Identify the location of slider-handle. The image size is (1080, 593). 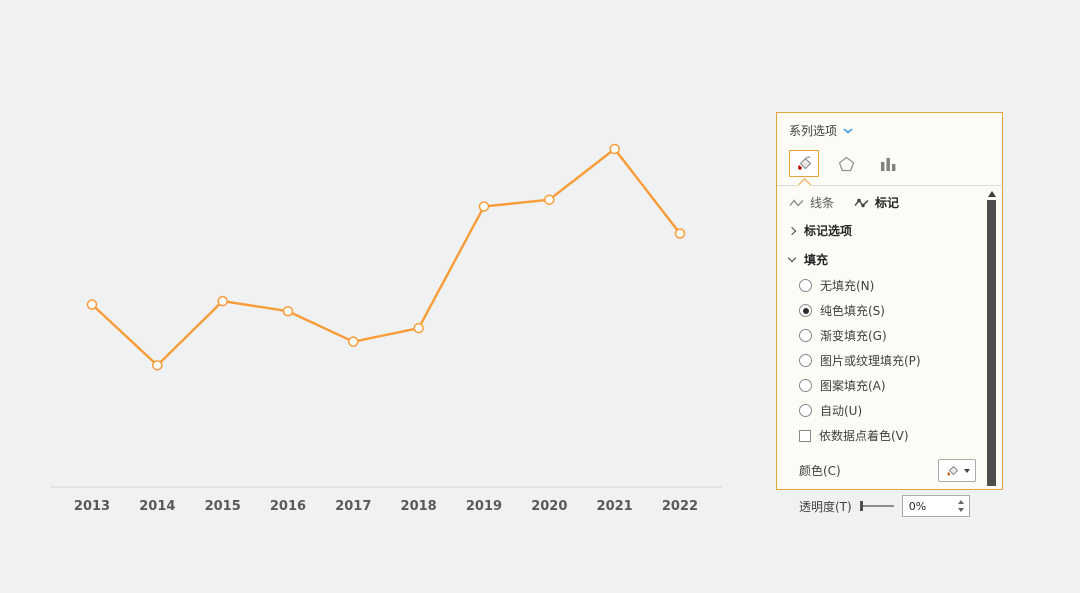
(861, 506).